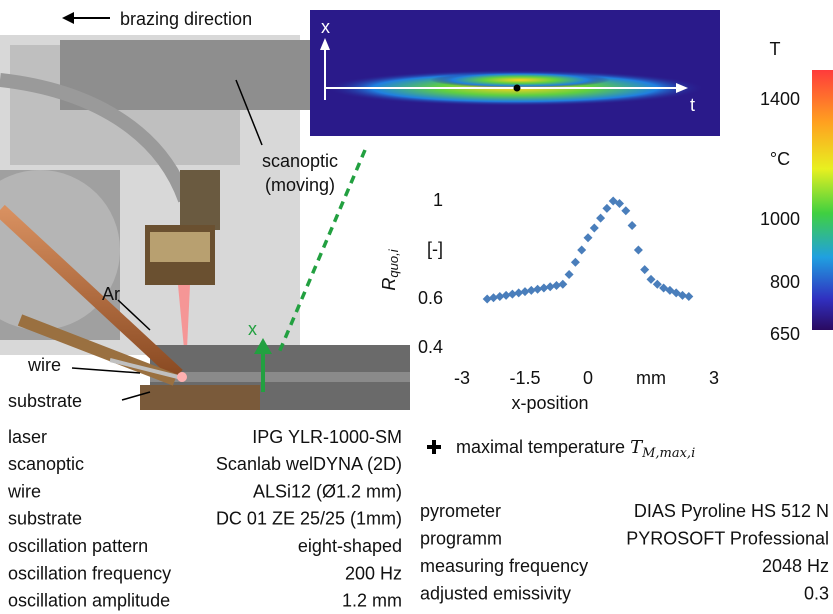  Describe the element at coordinates (300, 185) in the screenshot. I see `scanoptic-label: (moving)` at that location.